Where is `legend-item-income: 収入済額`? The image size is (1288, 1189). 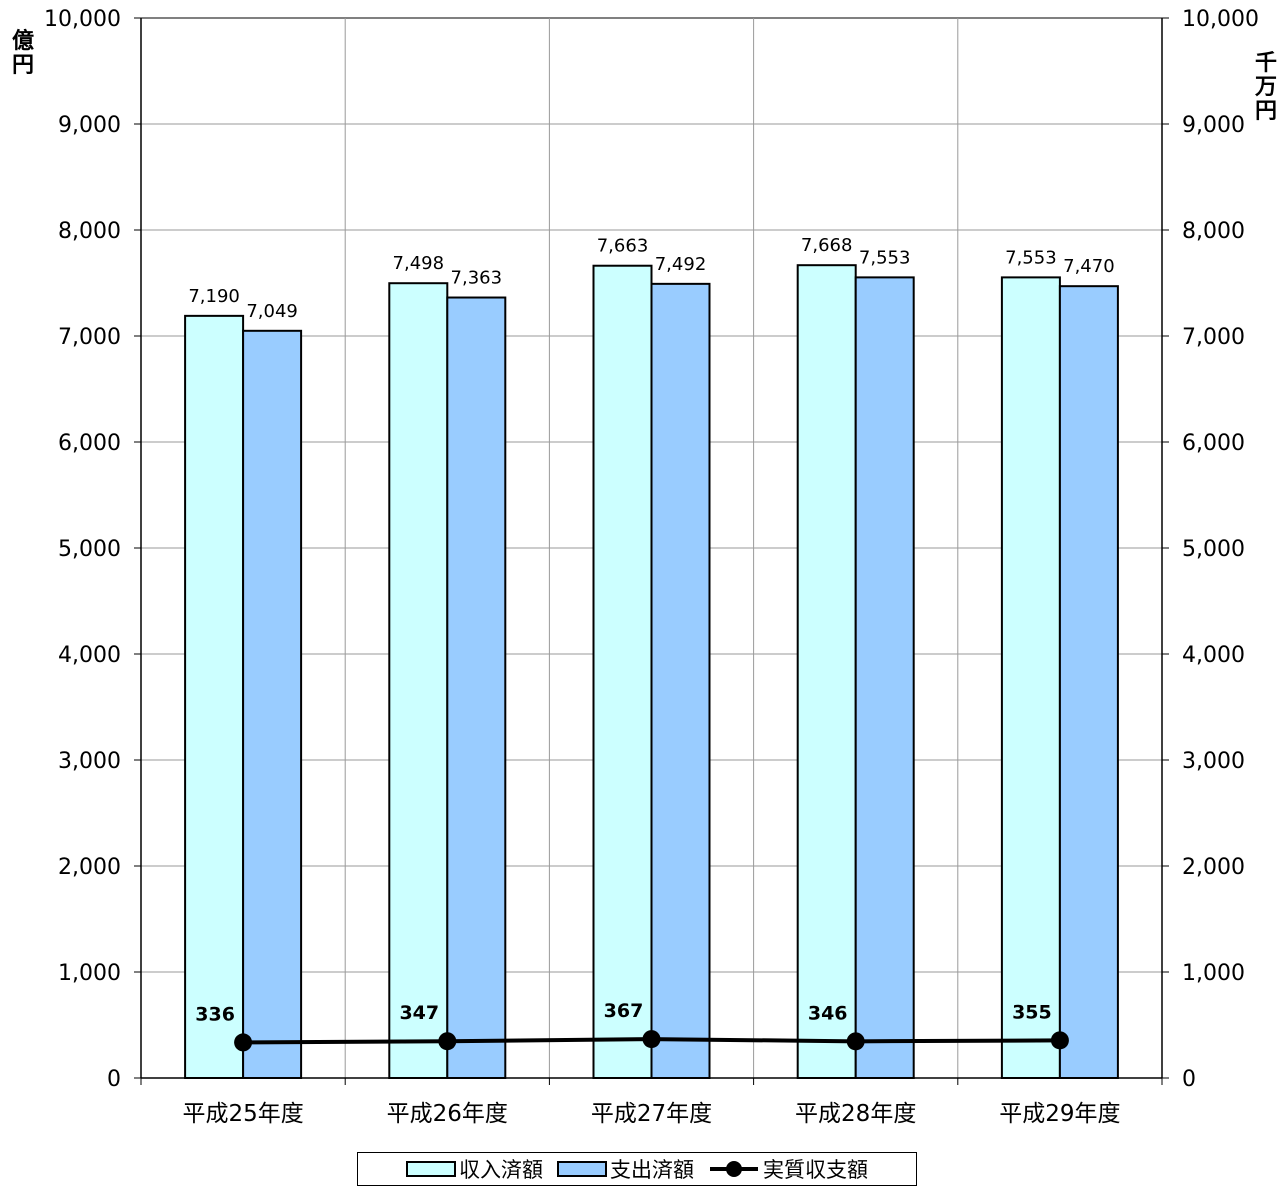
legend-item-income: 収入済額 is located at coordinates (474, 1169).